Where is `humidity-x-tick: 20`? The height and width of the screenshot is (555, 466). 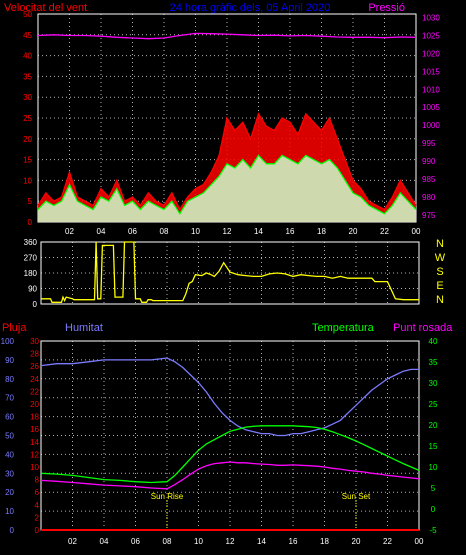 humidity-x-tick: 20 is located at coordinates (356, 541).